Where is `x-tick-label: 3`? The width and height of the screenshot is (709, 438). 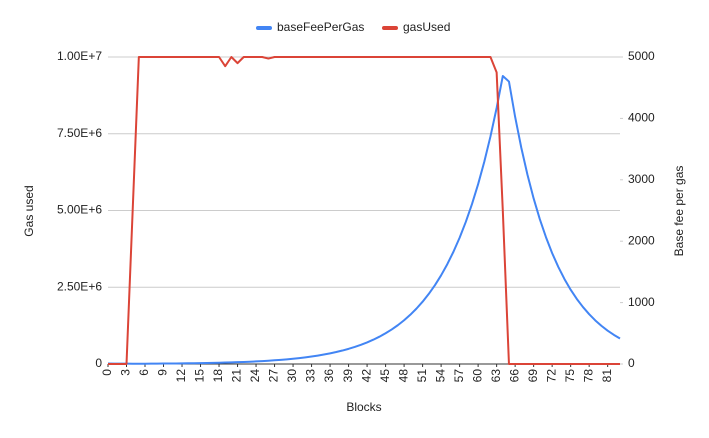
x-tick-label: 3 is located at coordinates (126, 372).